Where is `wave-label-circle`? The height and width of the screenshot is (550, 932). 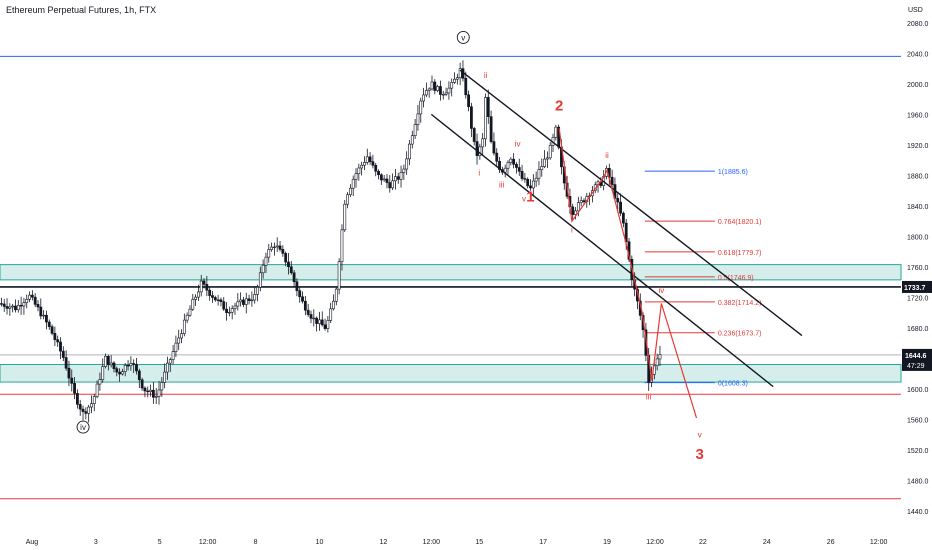
wave-label-circle is located at coordinates (463, 37).